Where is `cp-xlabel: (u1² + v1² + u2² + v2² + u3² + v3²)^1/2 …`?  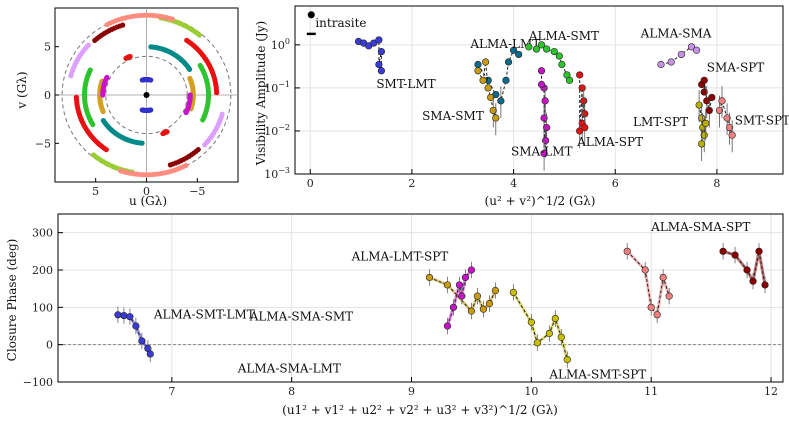
cp-xlabel: (u1² + v1² + u2² + v2² + u3² + v3²)^1/2 … is located at coordinates (420, 410).